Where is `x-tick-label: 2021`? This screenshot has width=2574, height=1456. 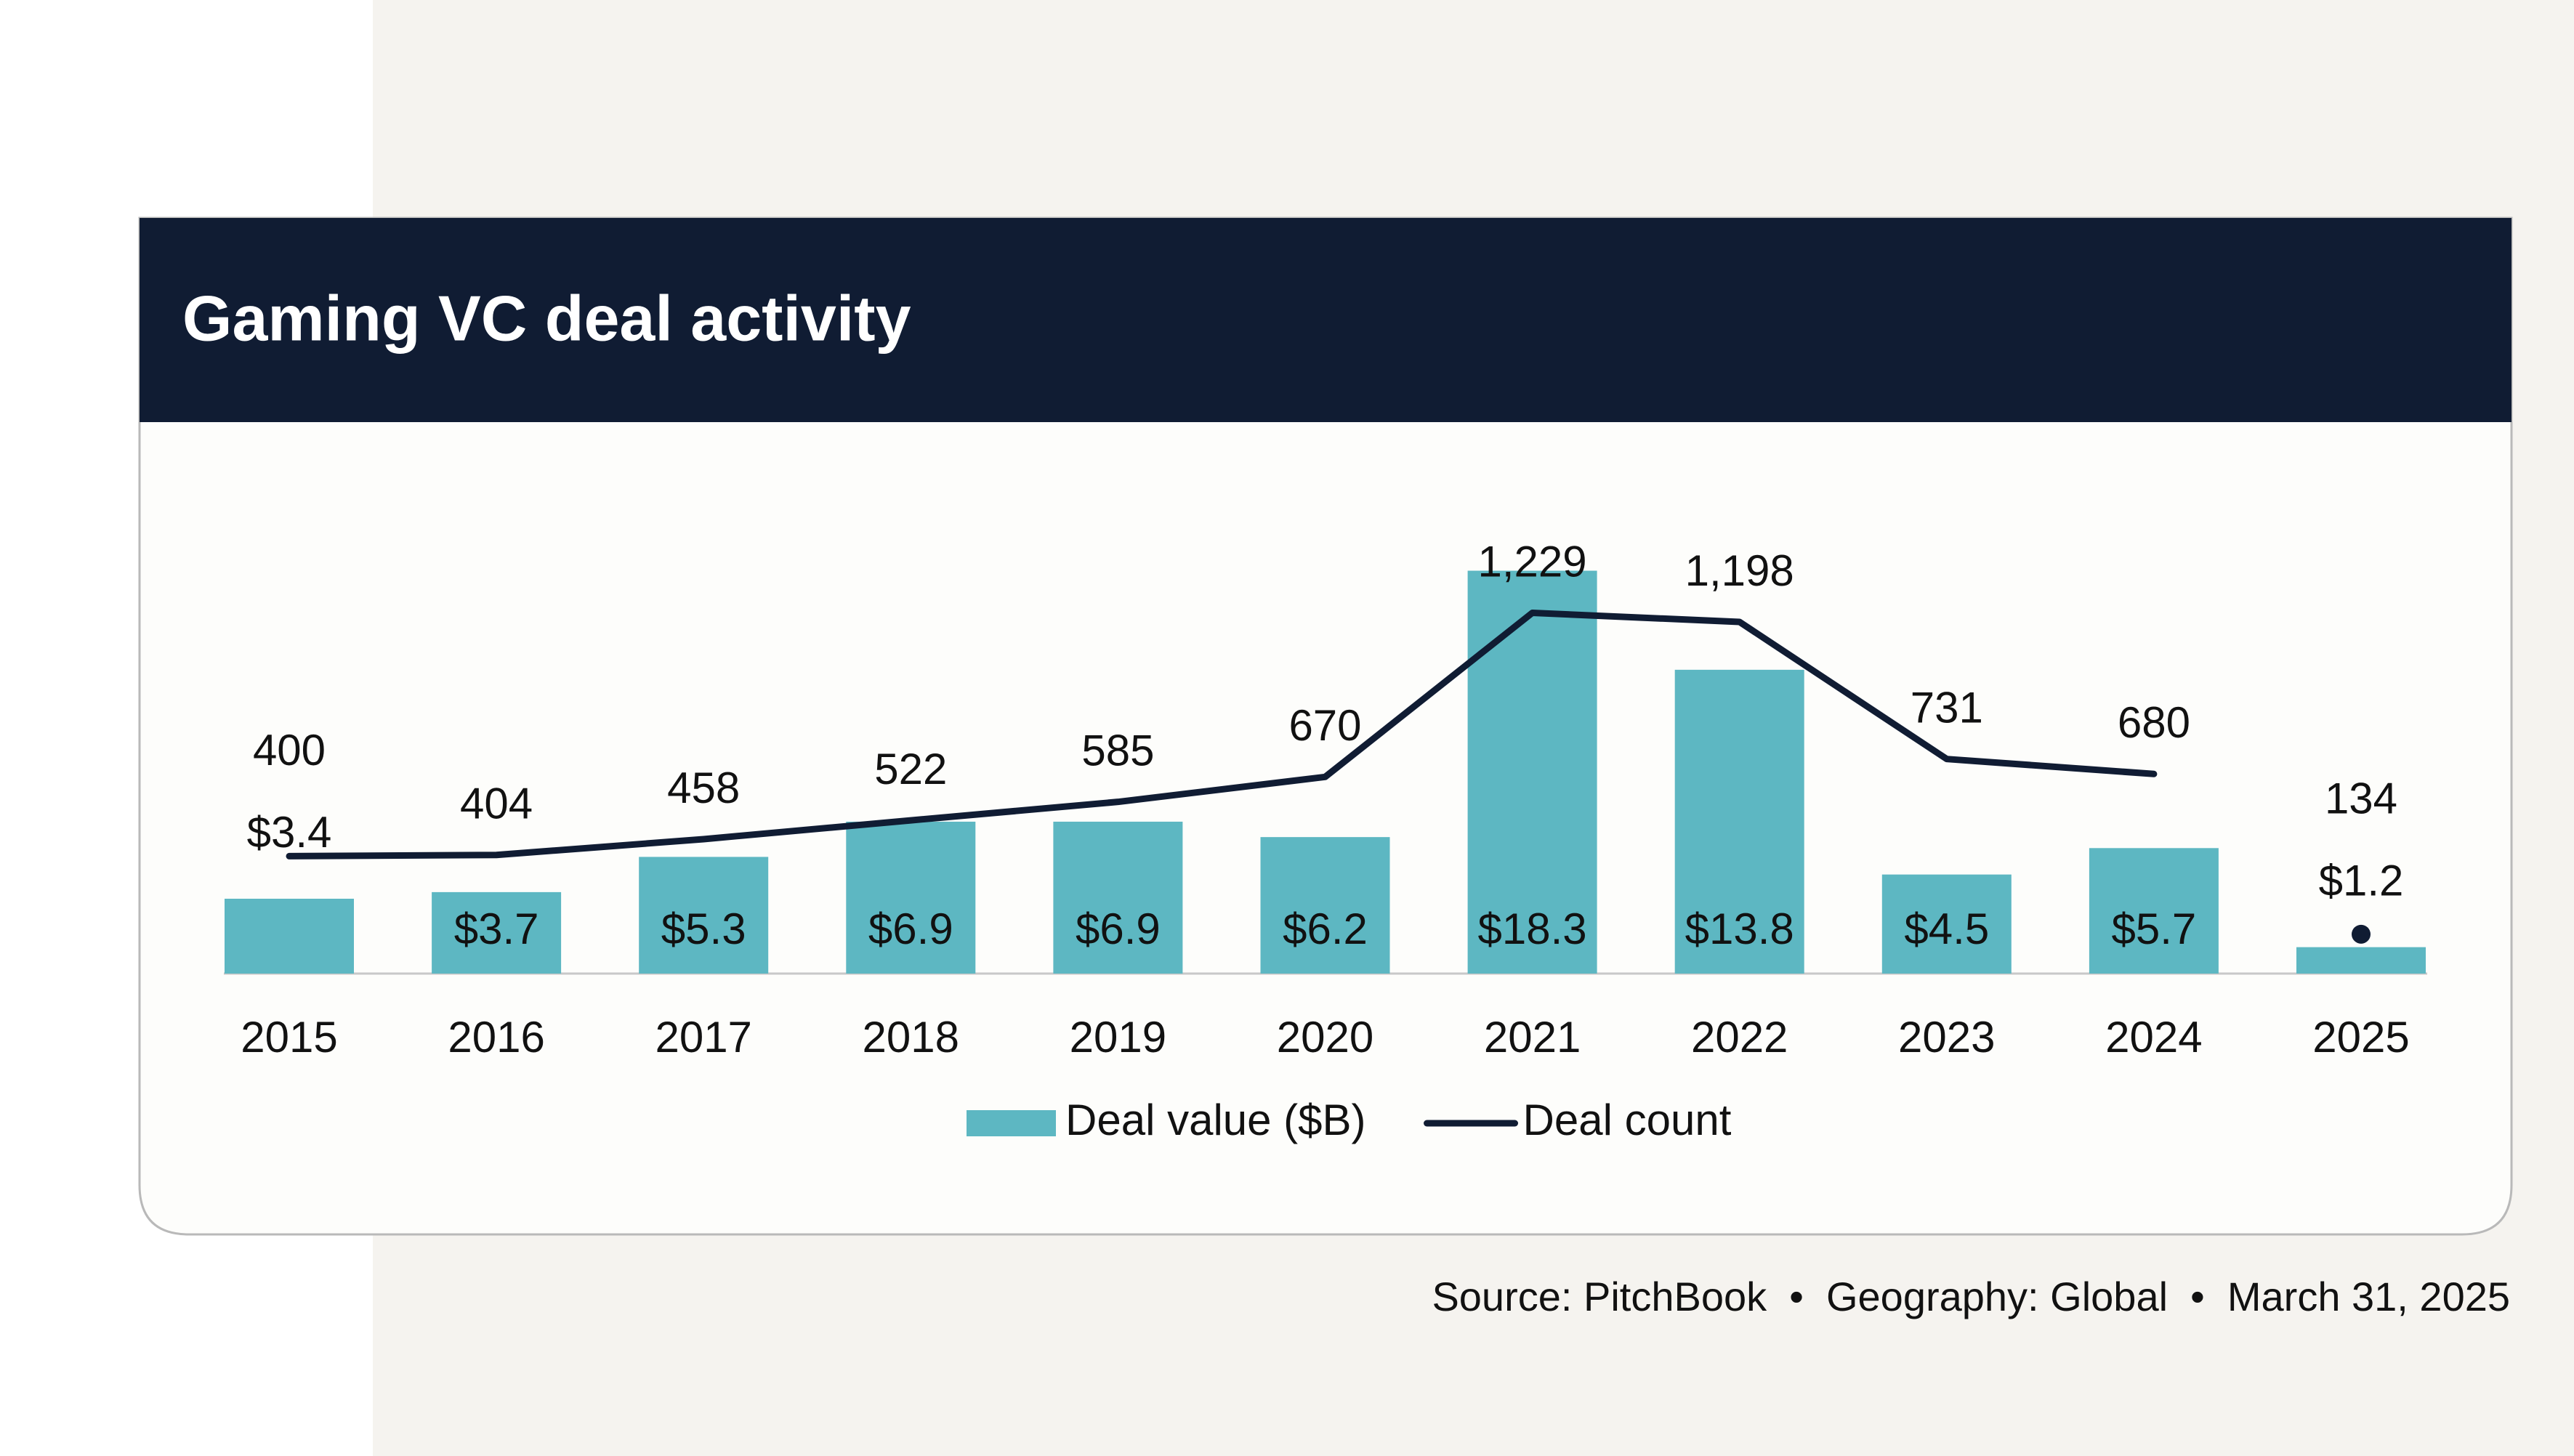 x-tick-label: 2021 is located at coordinates (1532, 1037).